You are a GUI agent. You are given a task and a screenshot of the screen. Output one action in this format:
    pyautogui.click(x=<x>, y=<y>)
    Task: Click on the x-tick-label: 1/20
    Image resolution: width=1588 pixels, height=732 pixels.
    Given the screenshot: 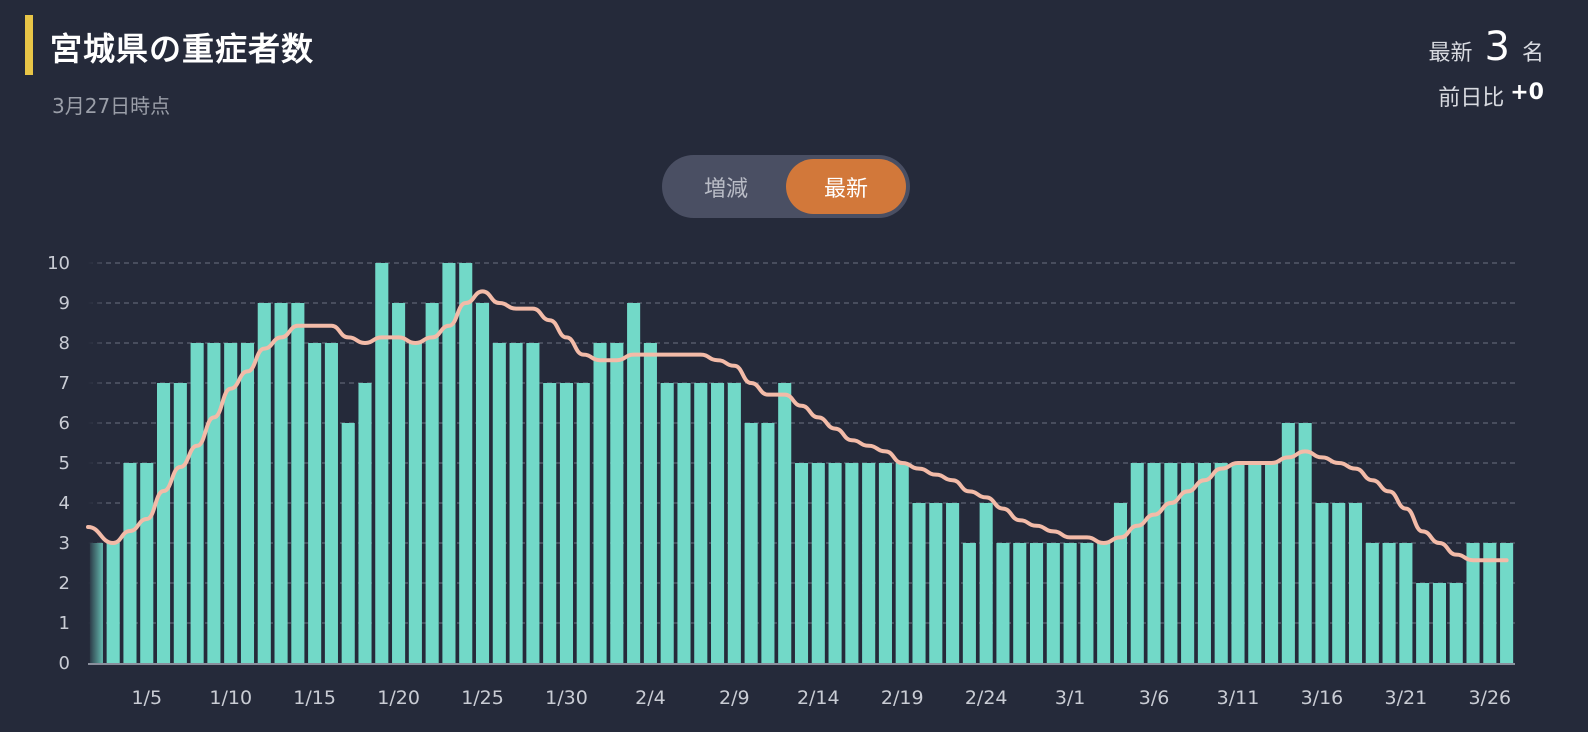 What is the action you would take?
    pyautogui.click(x=398, y=698)
    